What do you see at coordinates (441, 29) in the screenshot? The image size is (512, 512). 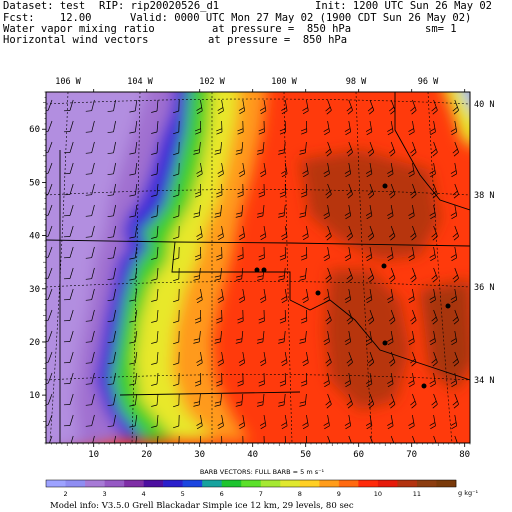 I see `header-field1-extra: sm= 1` at bounding box center [441, 29].